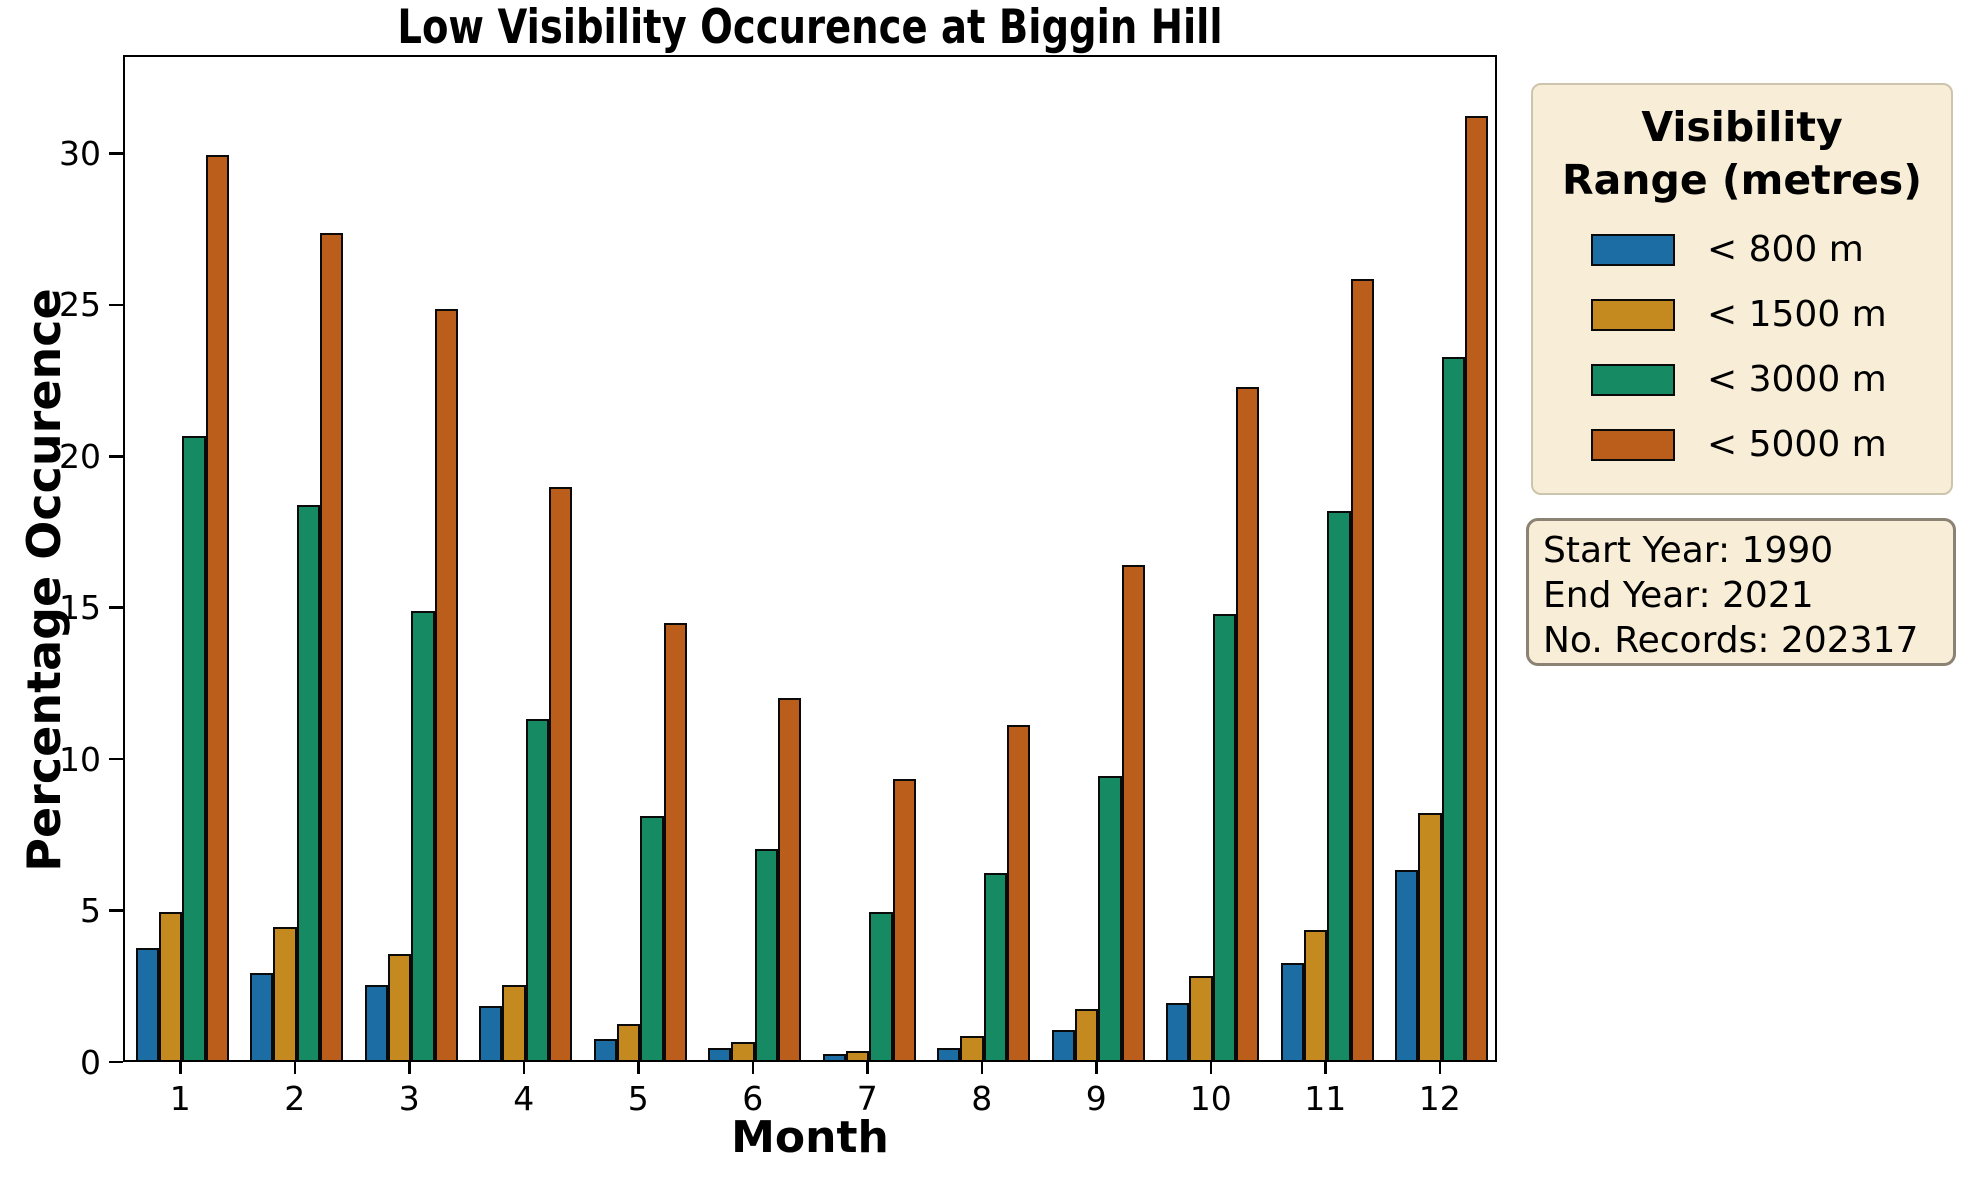 Image resolution: width=1966 pixels, height=1179 pixels. I want to click on bar-month-1-5000m, so click(217, 607).